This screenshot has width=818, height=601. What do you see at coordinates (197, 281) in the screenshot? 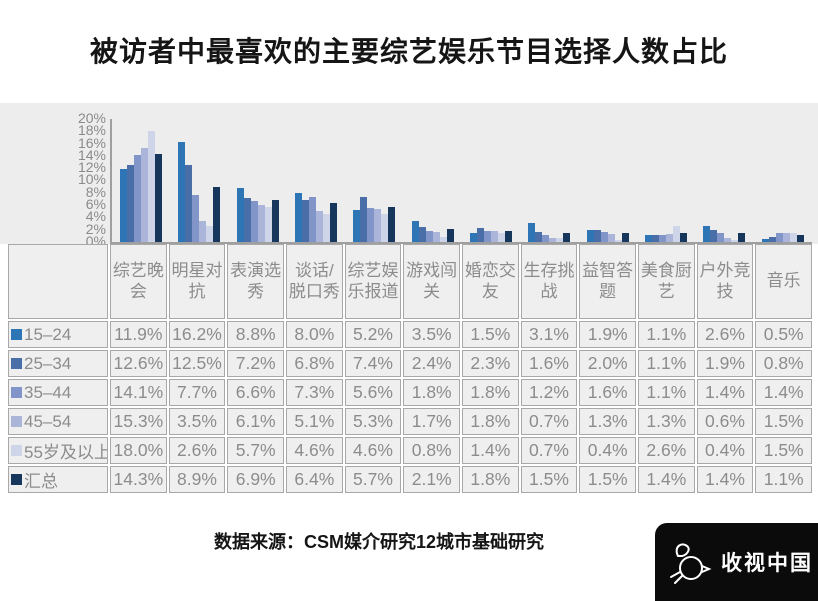
I see `column-header: 明星对抗` at bounding box center [197, 281].